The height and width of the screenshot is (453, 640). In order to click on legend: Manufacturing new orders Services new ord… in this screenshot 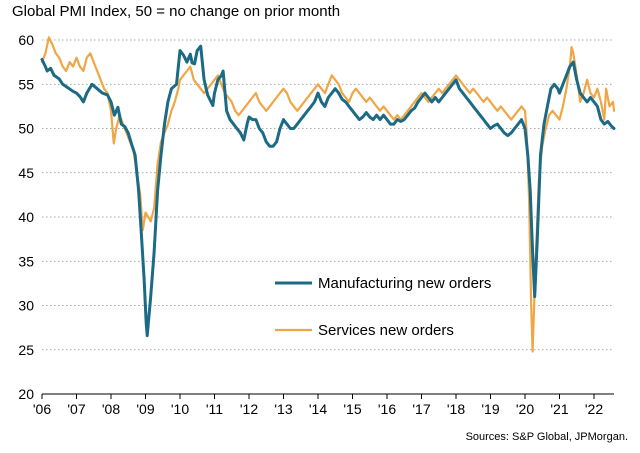, I will do `click(383, 307)`.